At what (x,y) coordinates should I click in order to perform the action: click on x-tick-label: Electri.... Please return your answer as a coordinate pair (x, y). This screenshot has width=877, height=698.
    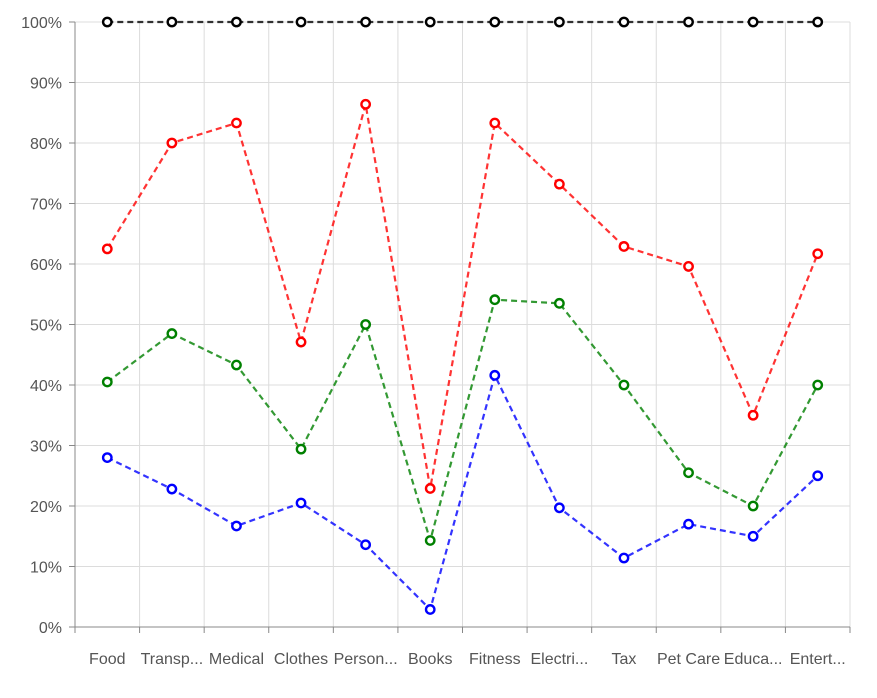
    Looking at the image, I should click on (559, 659).